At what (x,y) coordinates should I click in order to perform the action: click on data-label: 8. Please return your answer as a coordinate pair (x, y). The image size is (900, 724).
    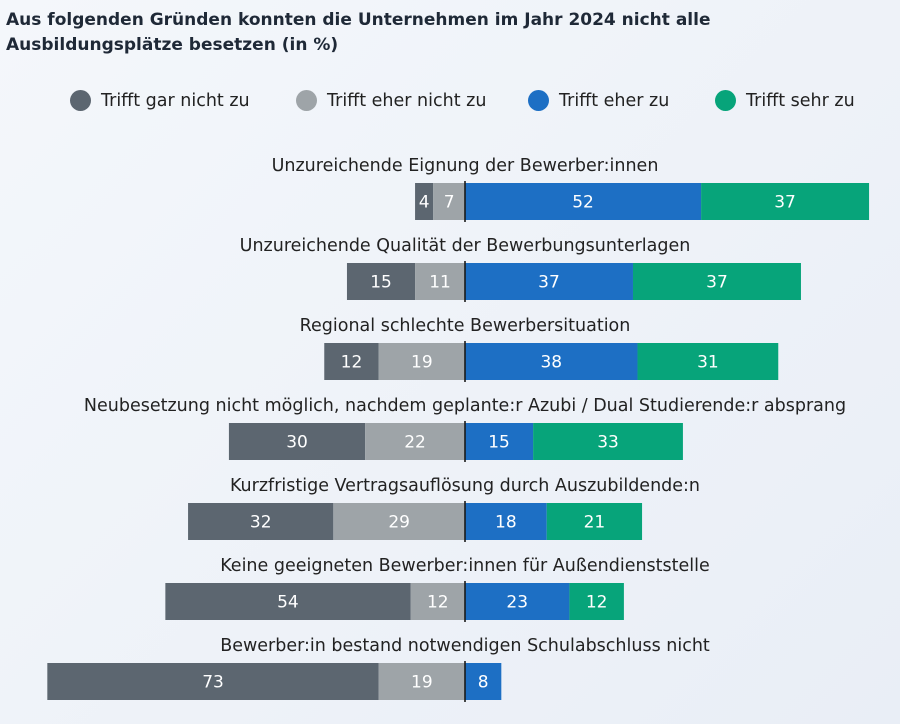
    Looking at the image, I should click on (483, 683).